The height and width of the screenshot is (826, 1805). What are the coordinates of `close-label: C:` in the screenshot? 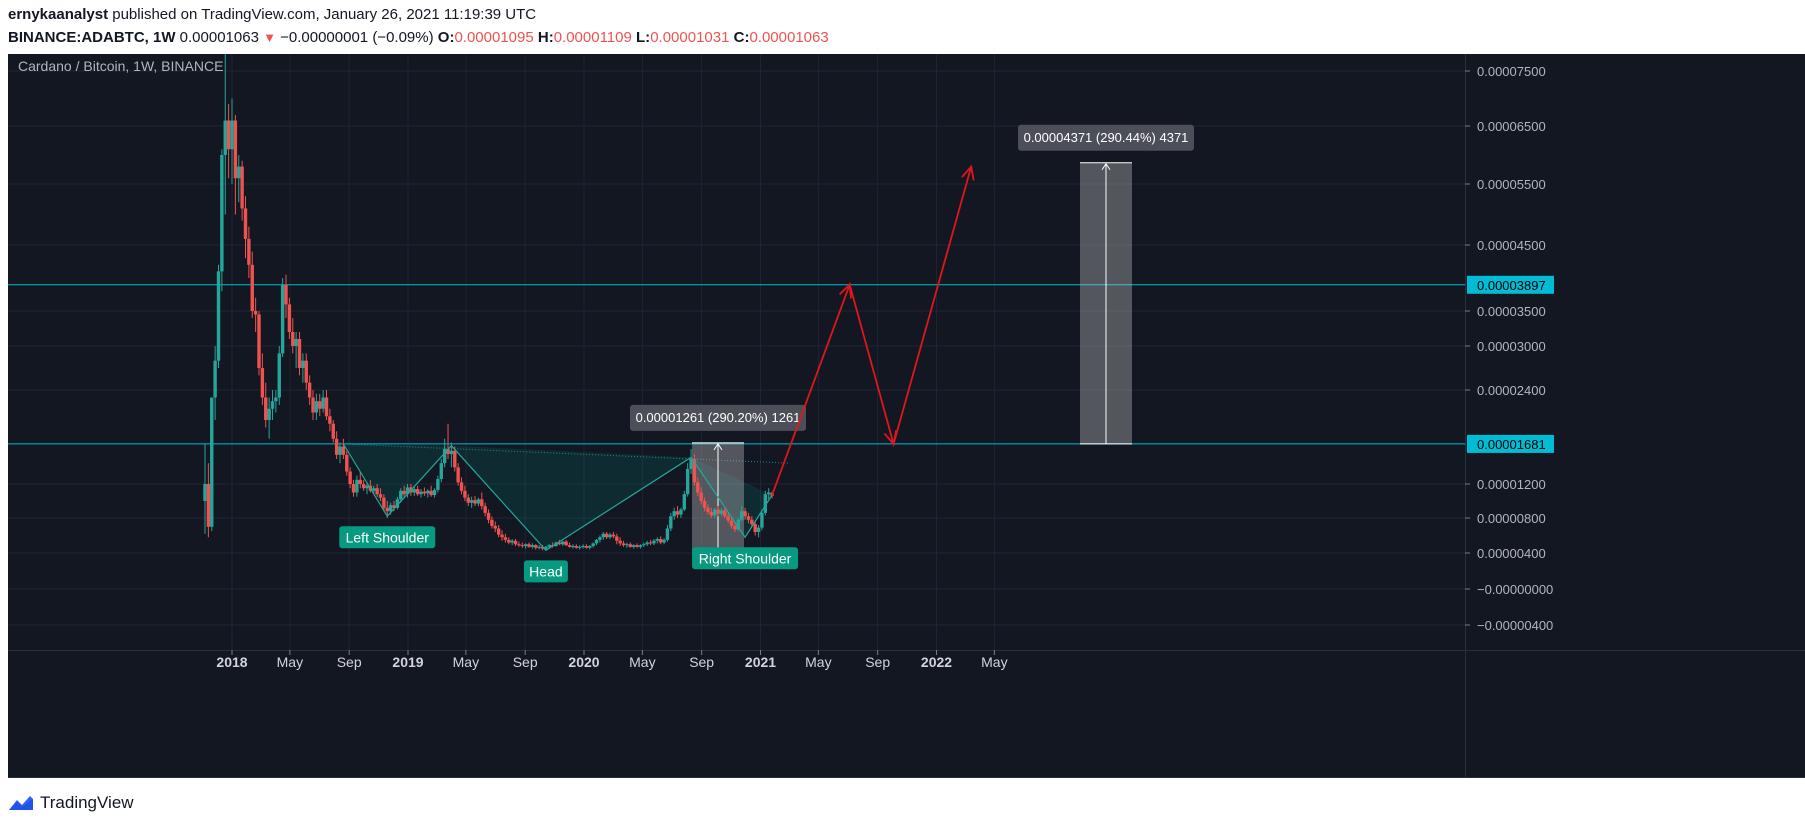 It's located at (741, 37).